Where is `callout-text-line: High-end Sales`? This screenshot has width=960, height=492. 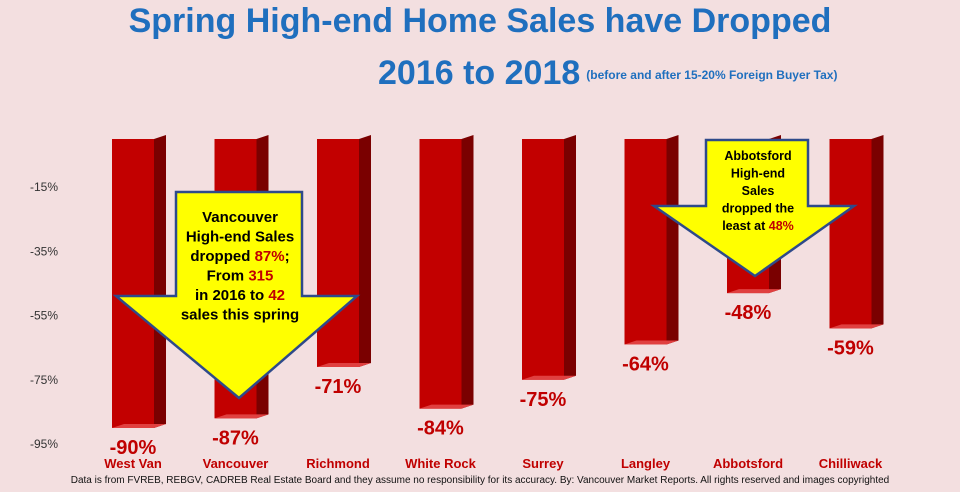 callout-text-line: High-end Sales is located at coordinates (240, 237).